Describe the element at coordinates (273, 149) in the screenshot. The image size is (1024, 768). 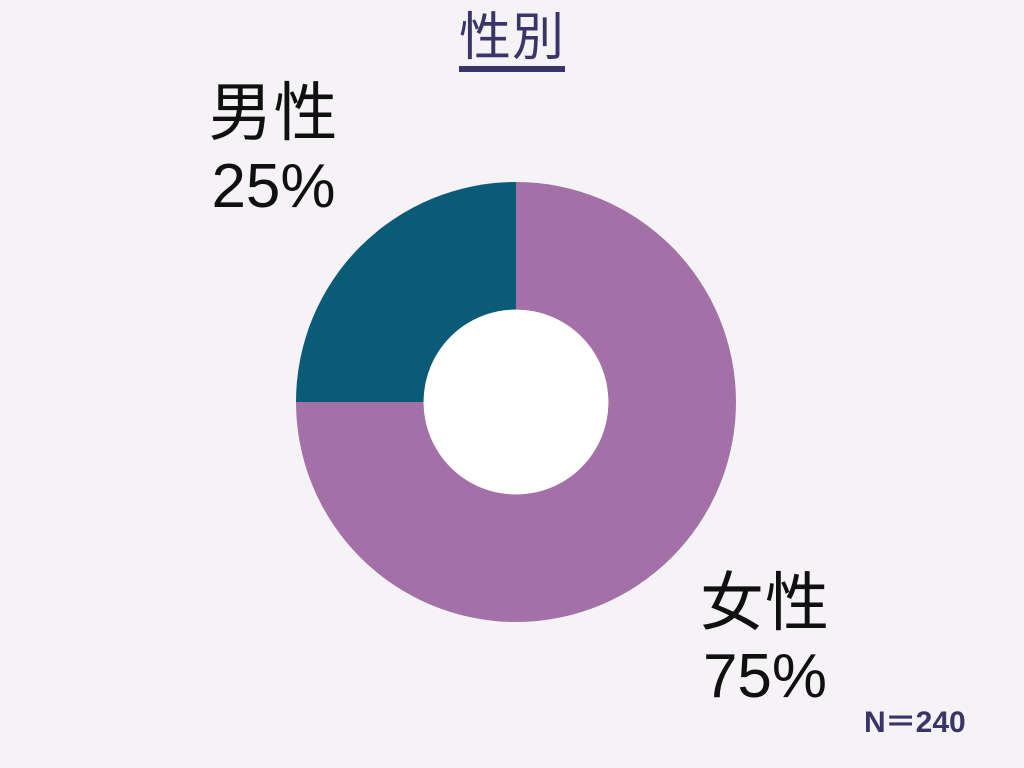
I see `slice-label-male: 男性 25%` at that location.